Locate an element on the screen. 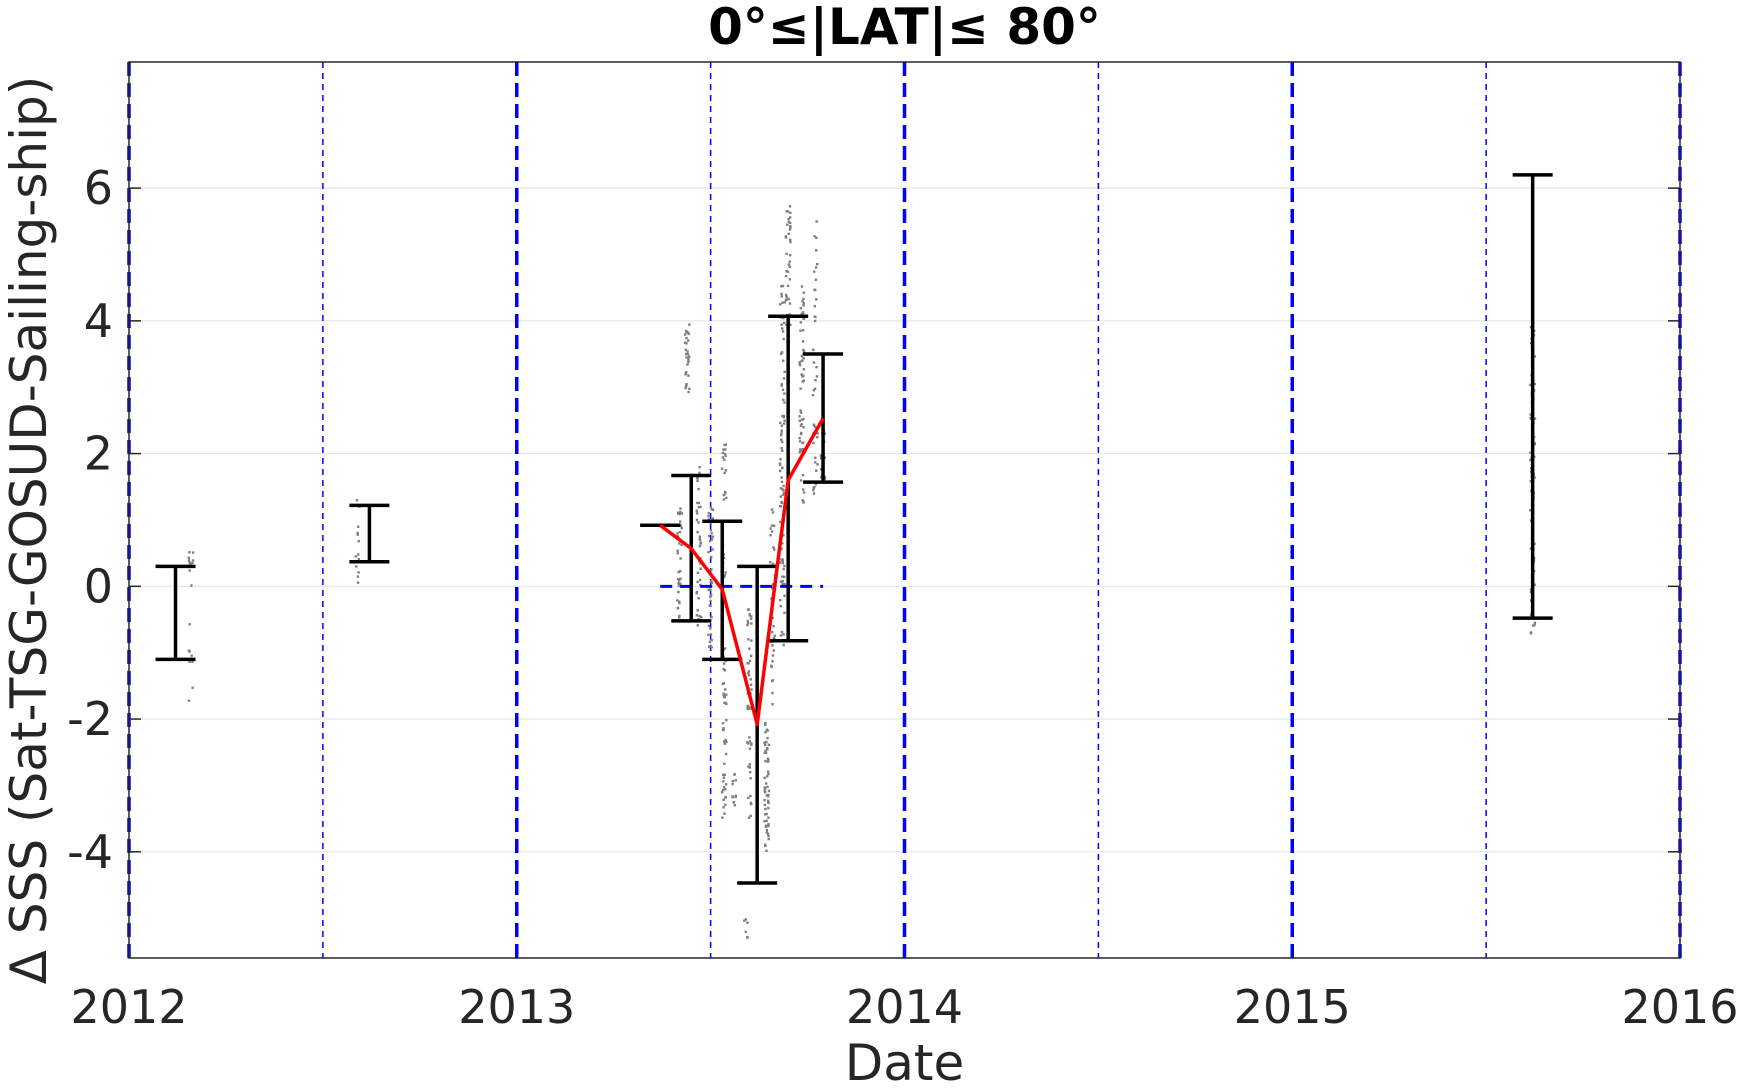 This screenshot has width=1743, height=1090. chart-title: 0°≤|LAT|≤ 80° is located at coordinates (904, 28).